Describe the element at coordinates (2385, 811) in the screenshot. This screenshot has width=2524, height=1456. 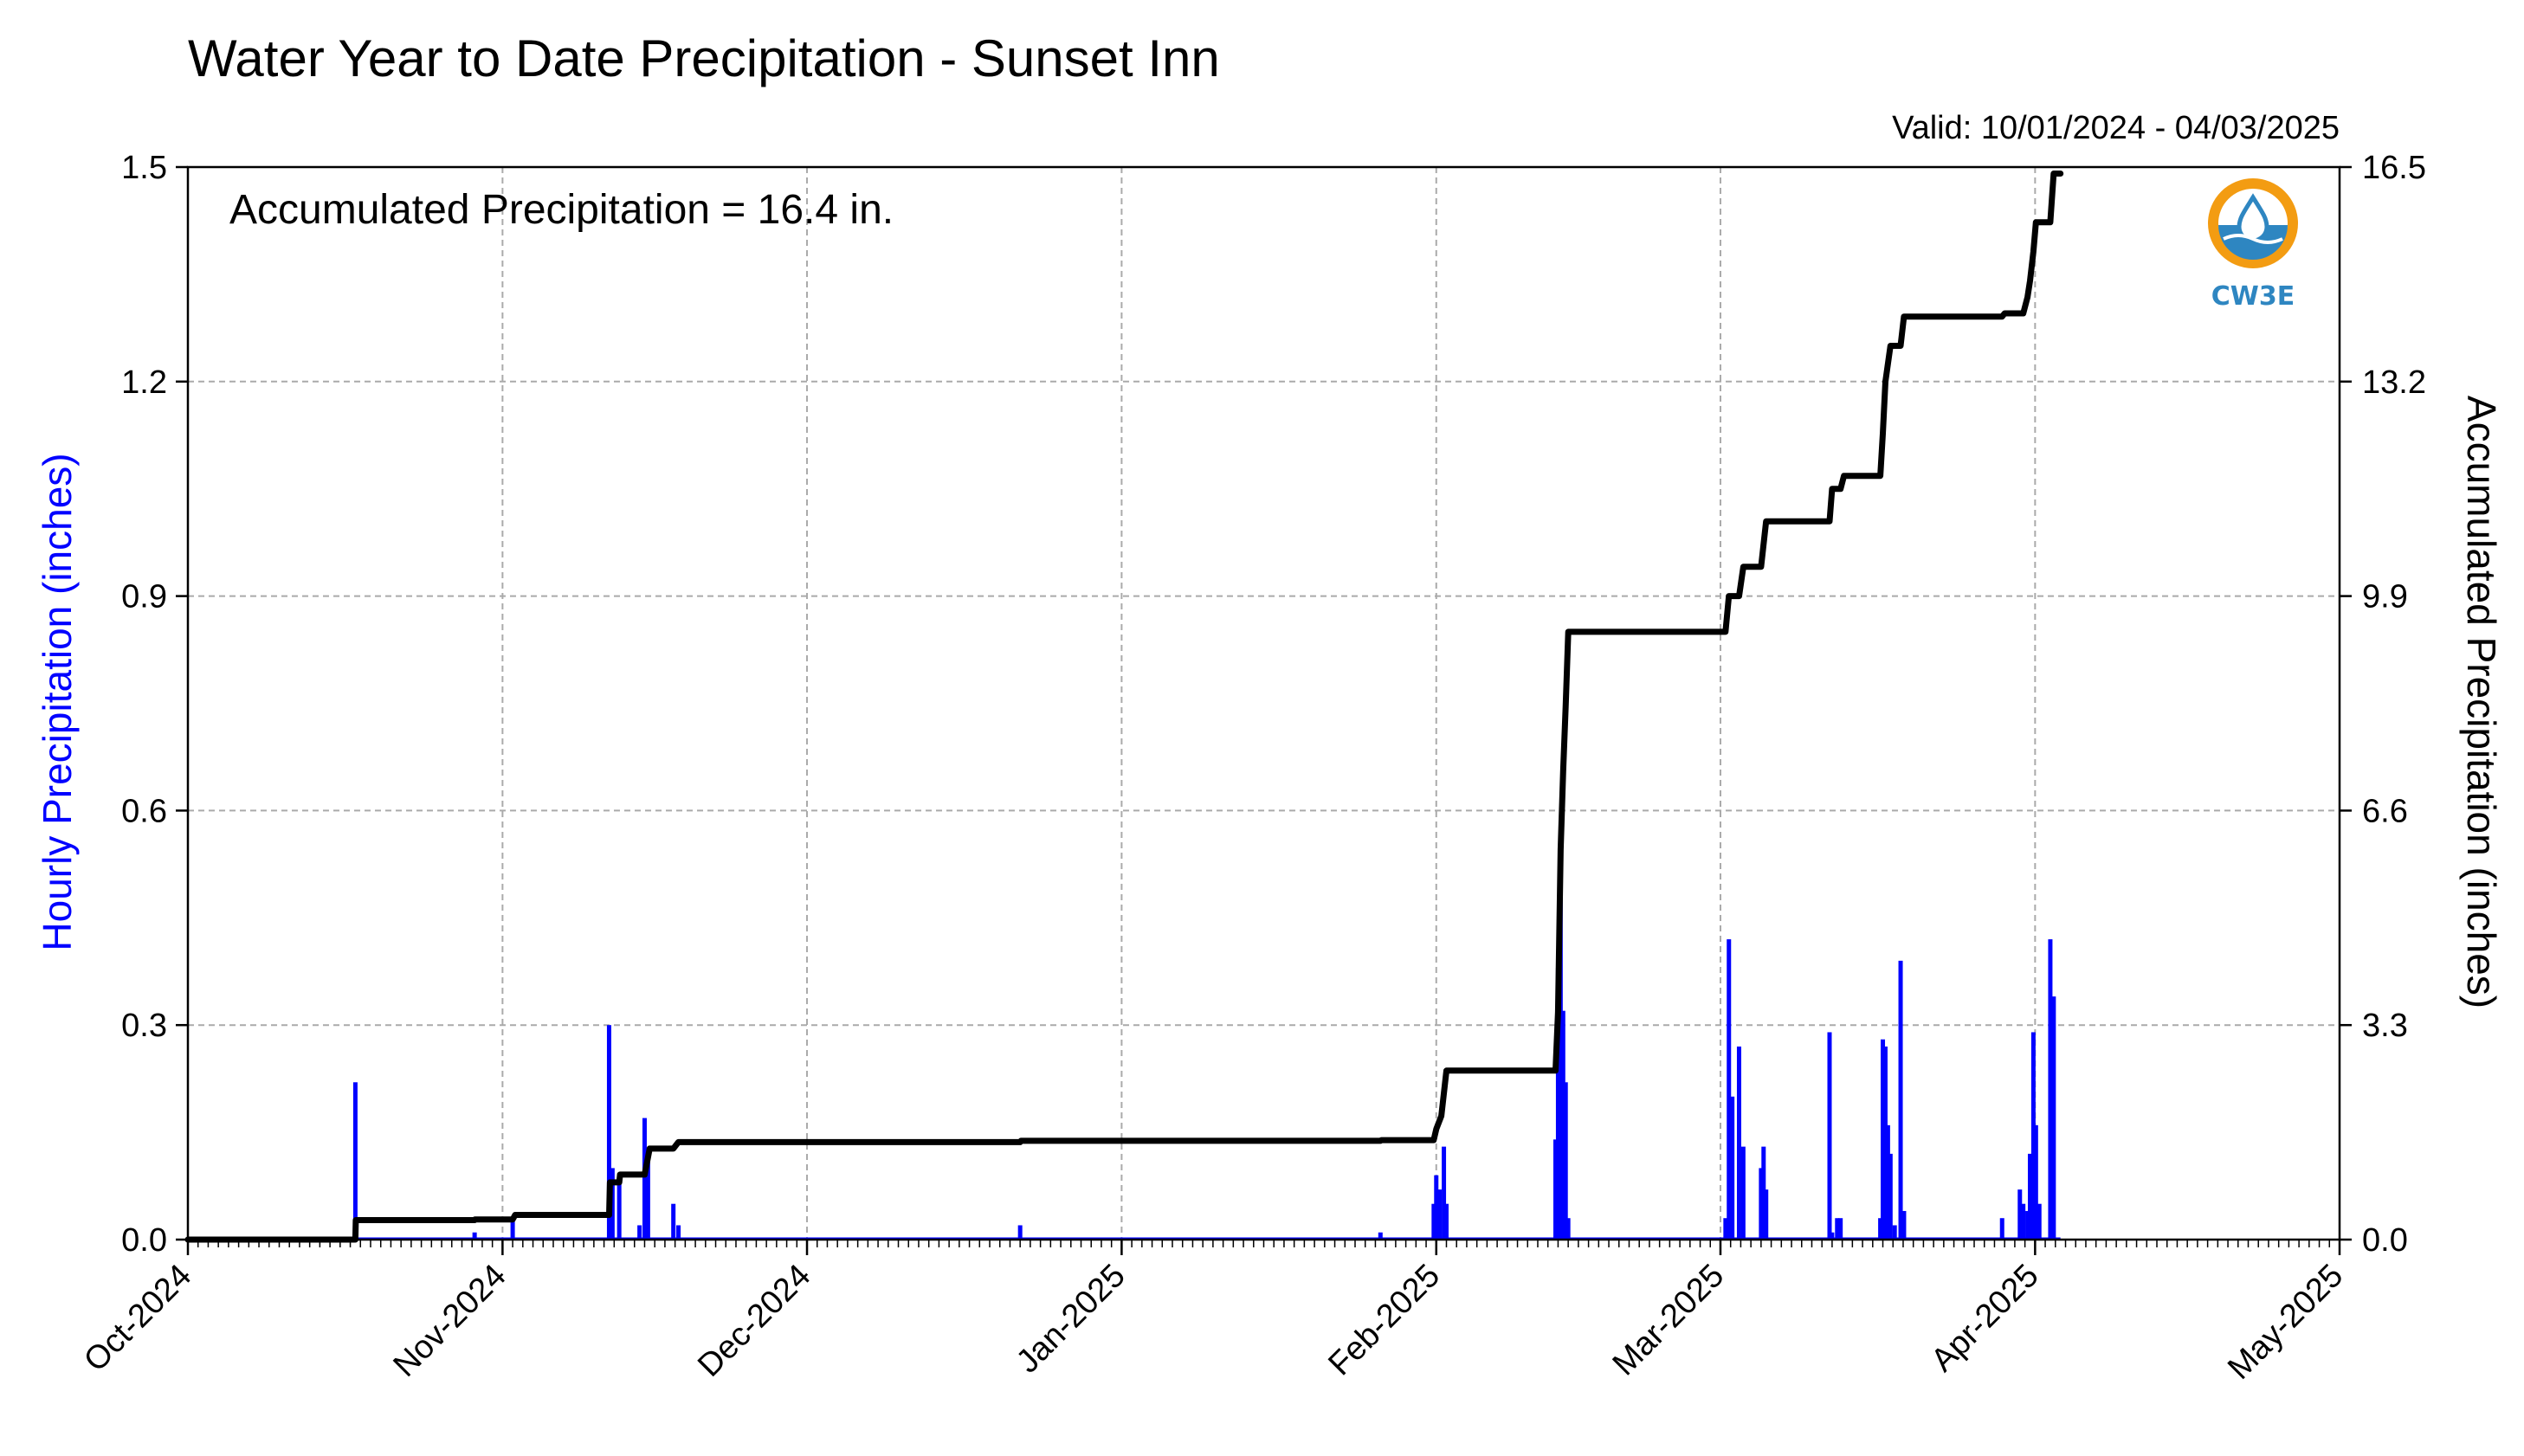
I see `right-y-tick-label: 6.6` at that location.